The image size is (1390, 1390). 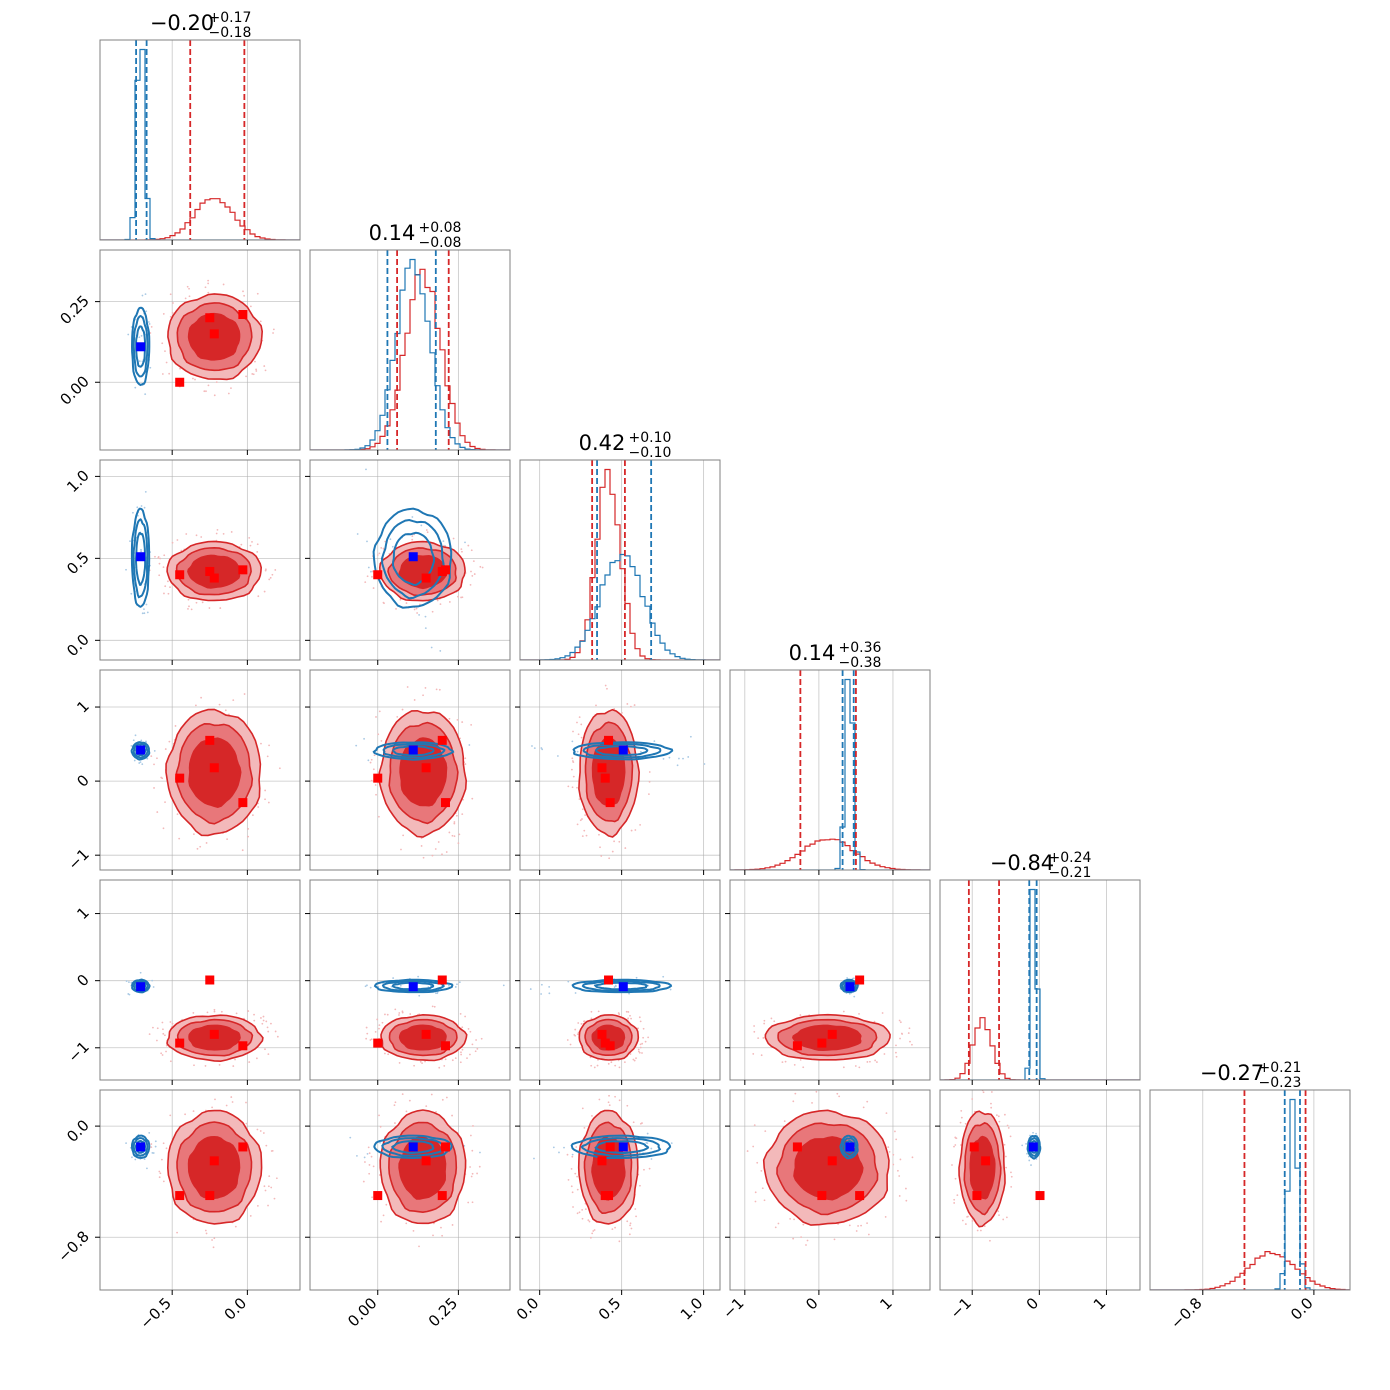 I want to click on x-tick-label: 0, so click(x=1032, y=1303).